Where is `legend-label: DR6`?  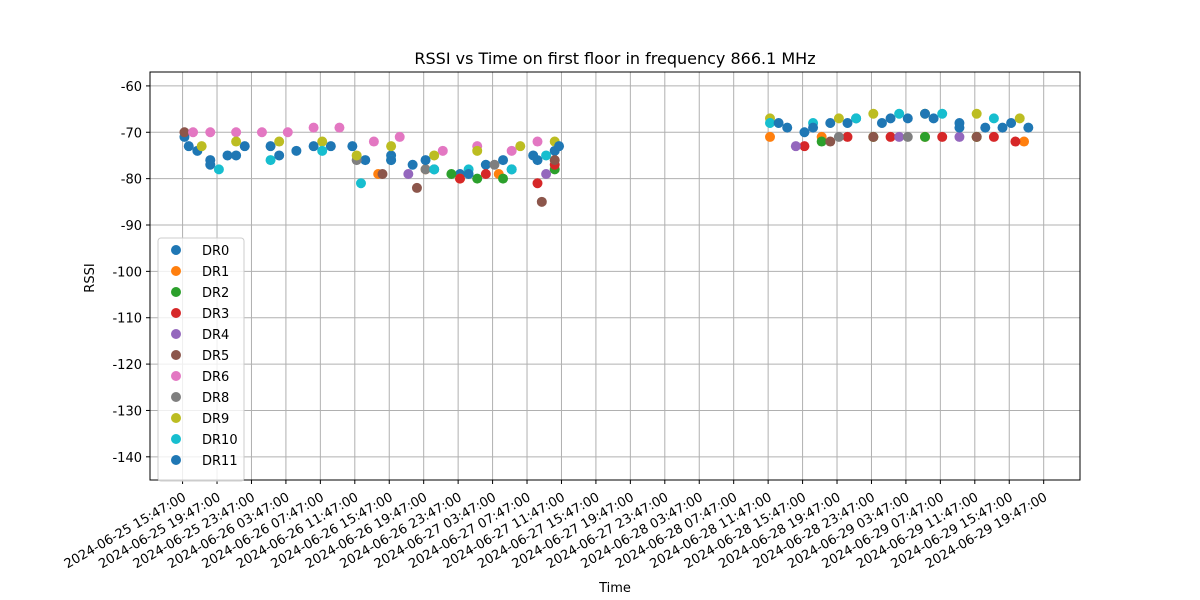 legend-label: DR6 is located at coordinates (215, 377).